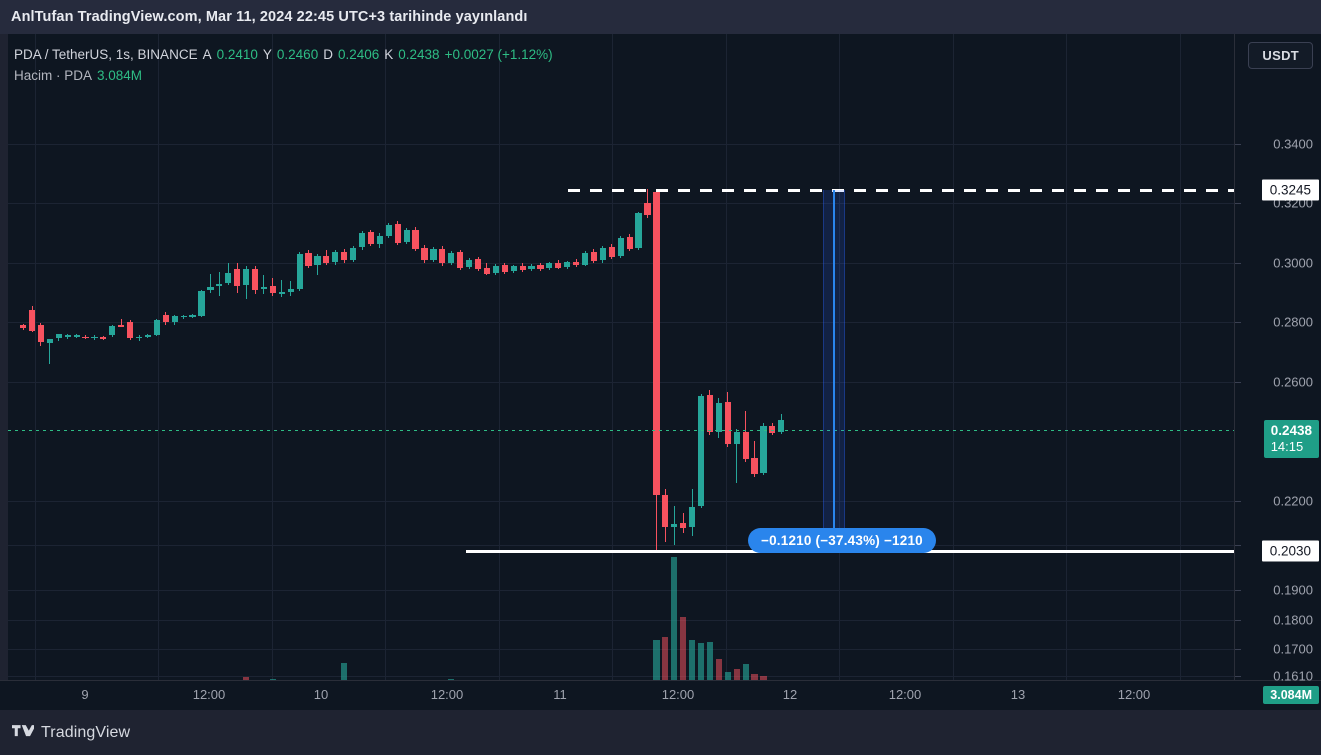 Image resolution: width=1321 pixels, height=755 pixels. Describe the element at coordinates (660, 695) in the screenshot. I see `time-axis: 9 12:00 10 12:00 11 12:00 12 12:00 13 12:00` at that location.